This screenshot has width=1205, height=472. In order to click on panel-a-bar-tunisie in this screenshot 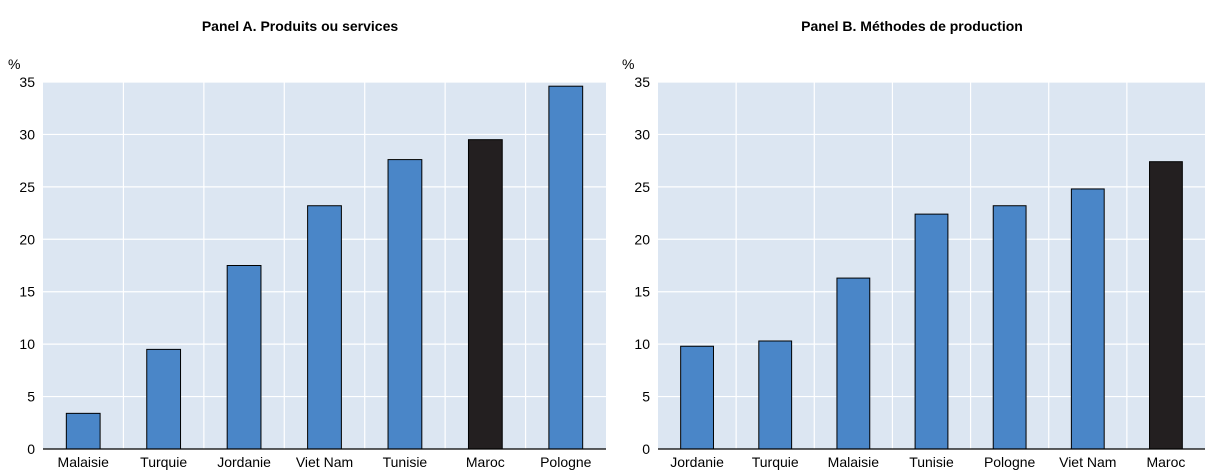, I will do `click(405, 304)`.